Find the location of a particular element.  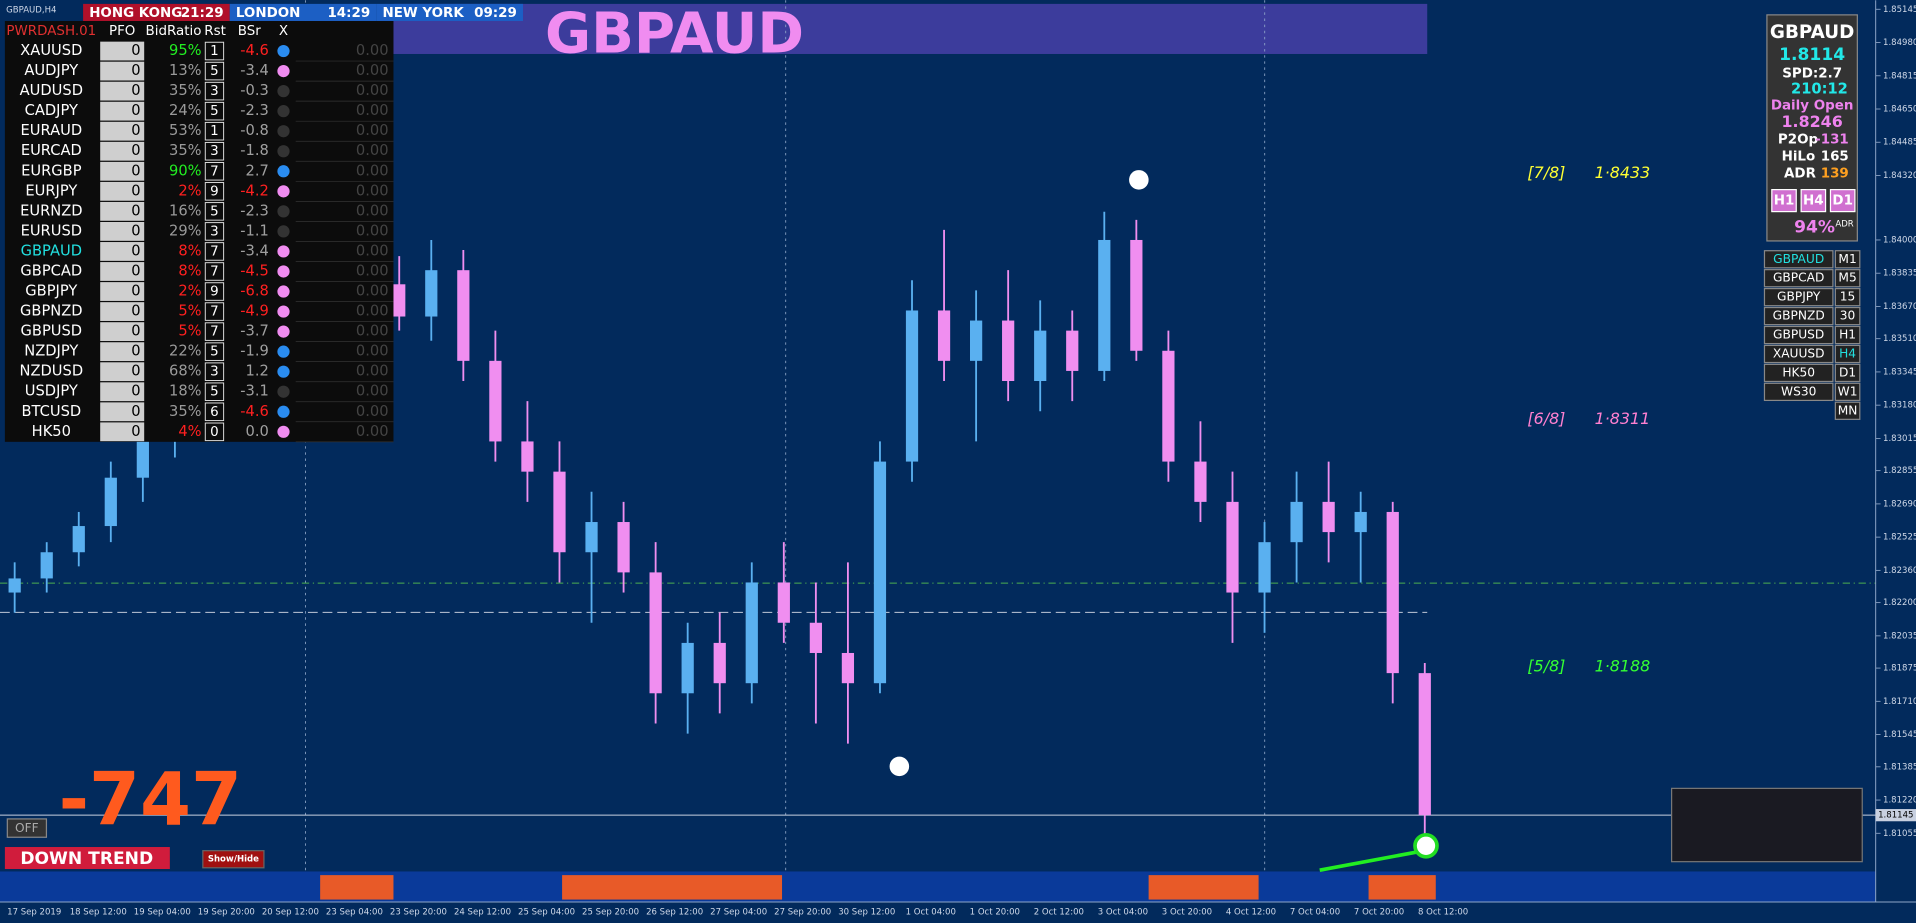

y-tick-label: 1.82035 is located at coordinates (1899, 636).